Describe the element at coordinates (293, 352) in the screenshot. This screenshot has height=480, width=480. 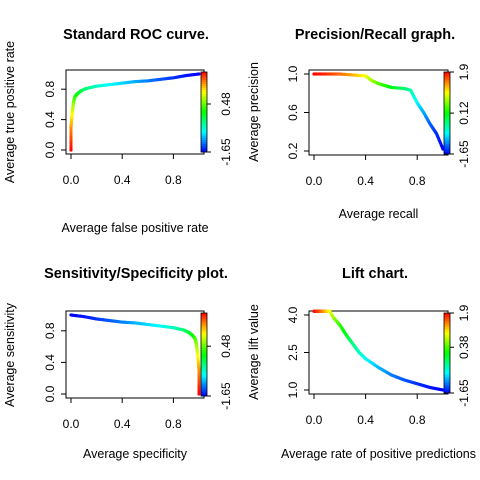
I see `y-tick-label: 2.5` at that location.